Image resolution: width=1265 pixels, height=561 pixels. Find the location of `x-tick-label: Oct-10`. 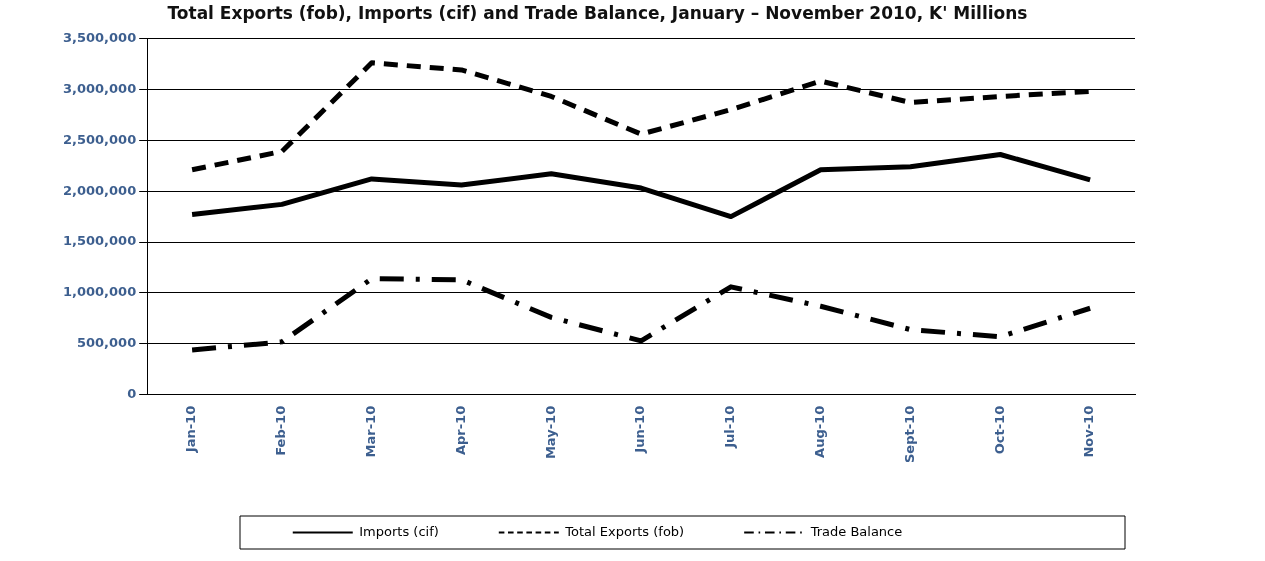

x-tick-label: Oct-10 is located at coordinates (999, 430).